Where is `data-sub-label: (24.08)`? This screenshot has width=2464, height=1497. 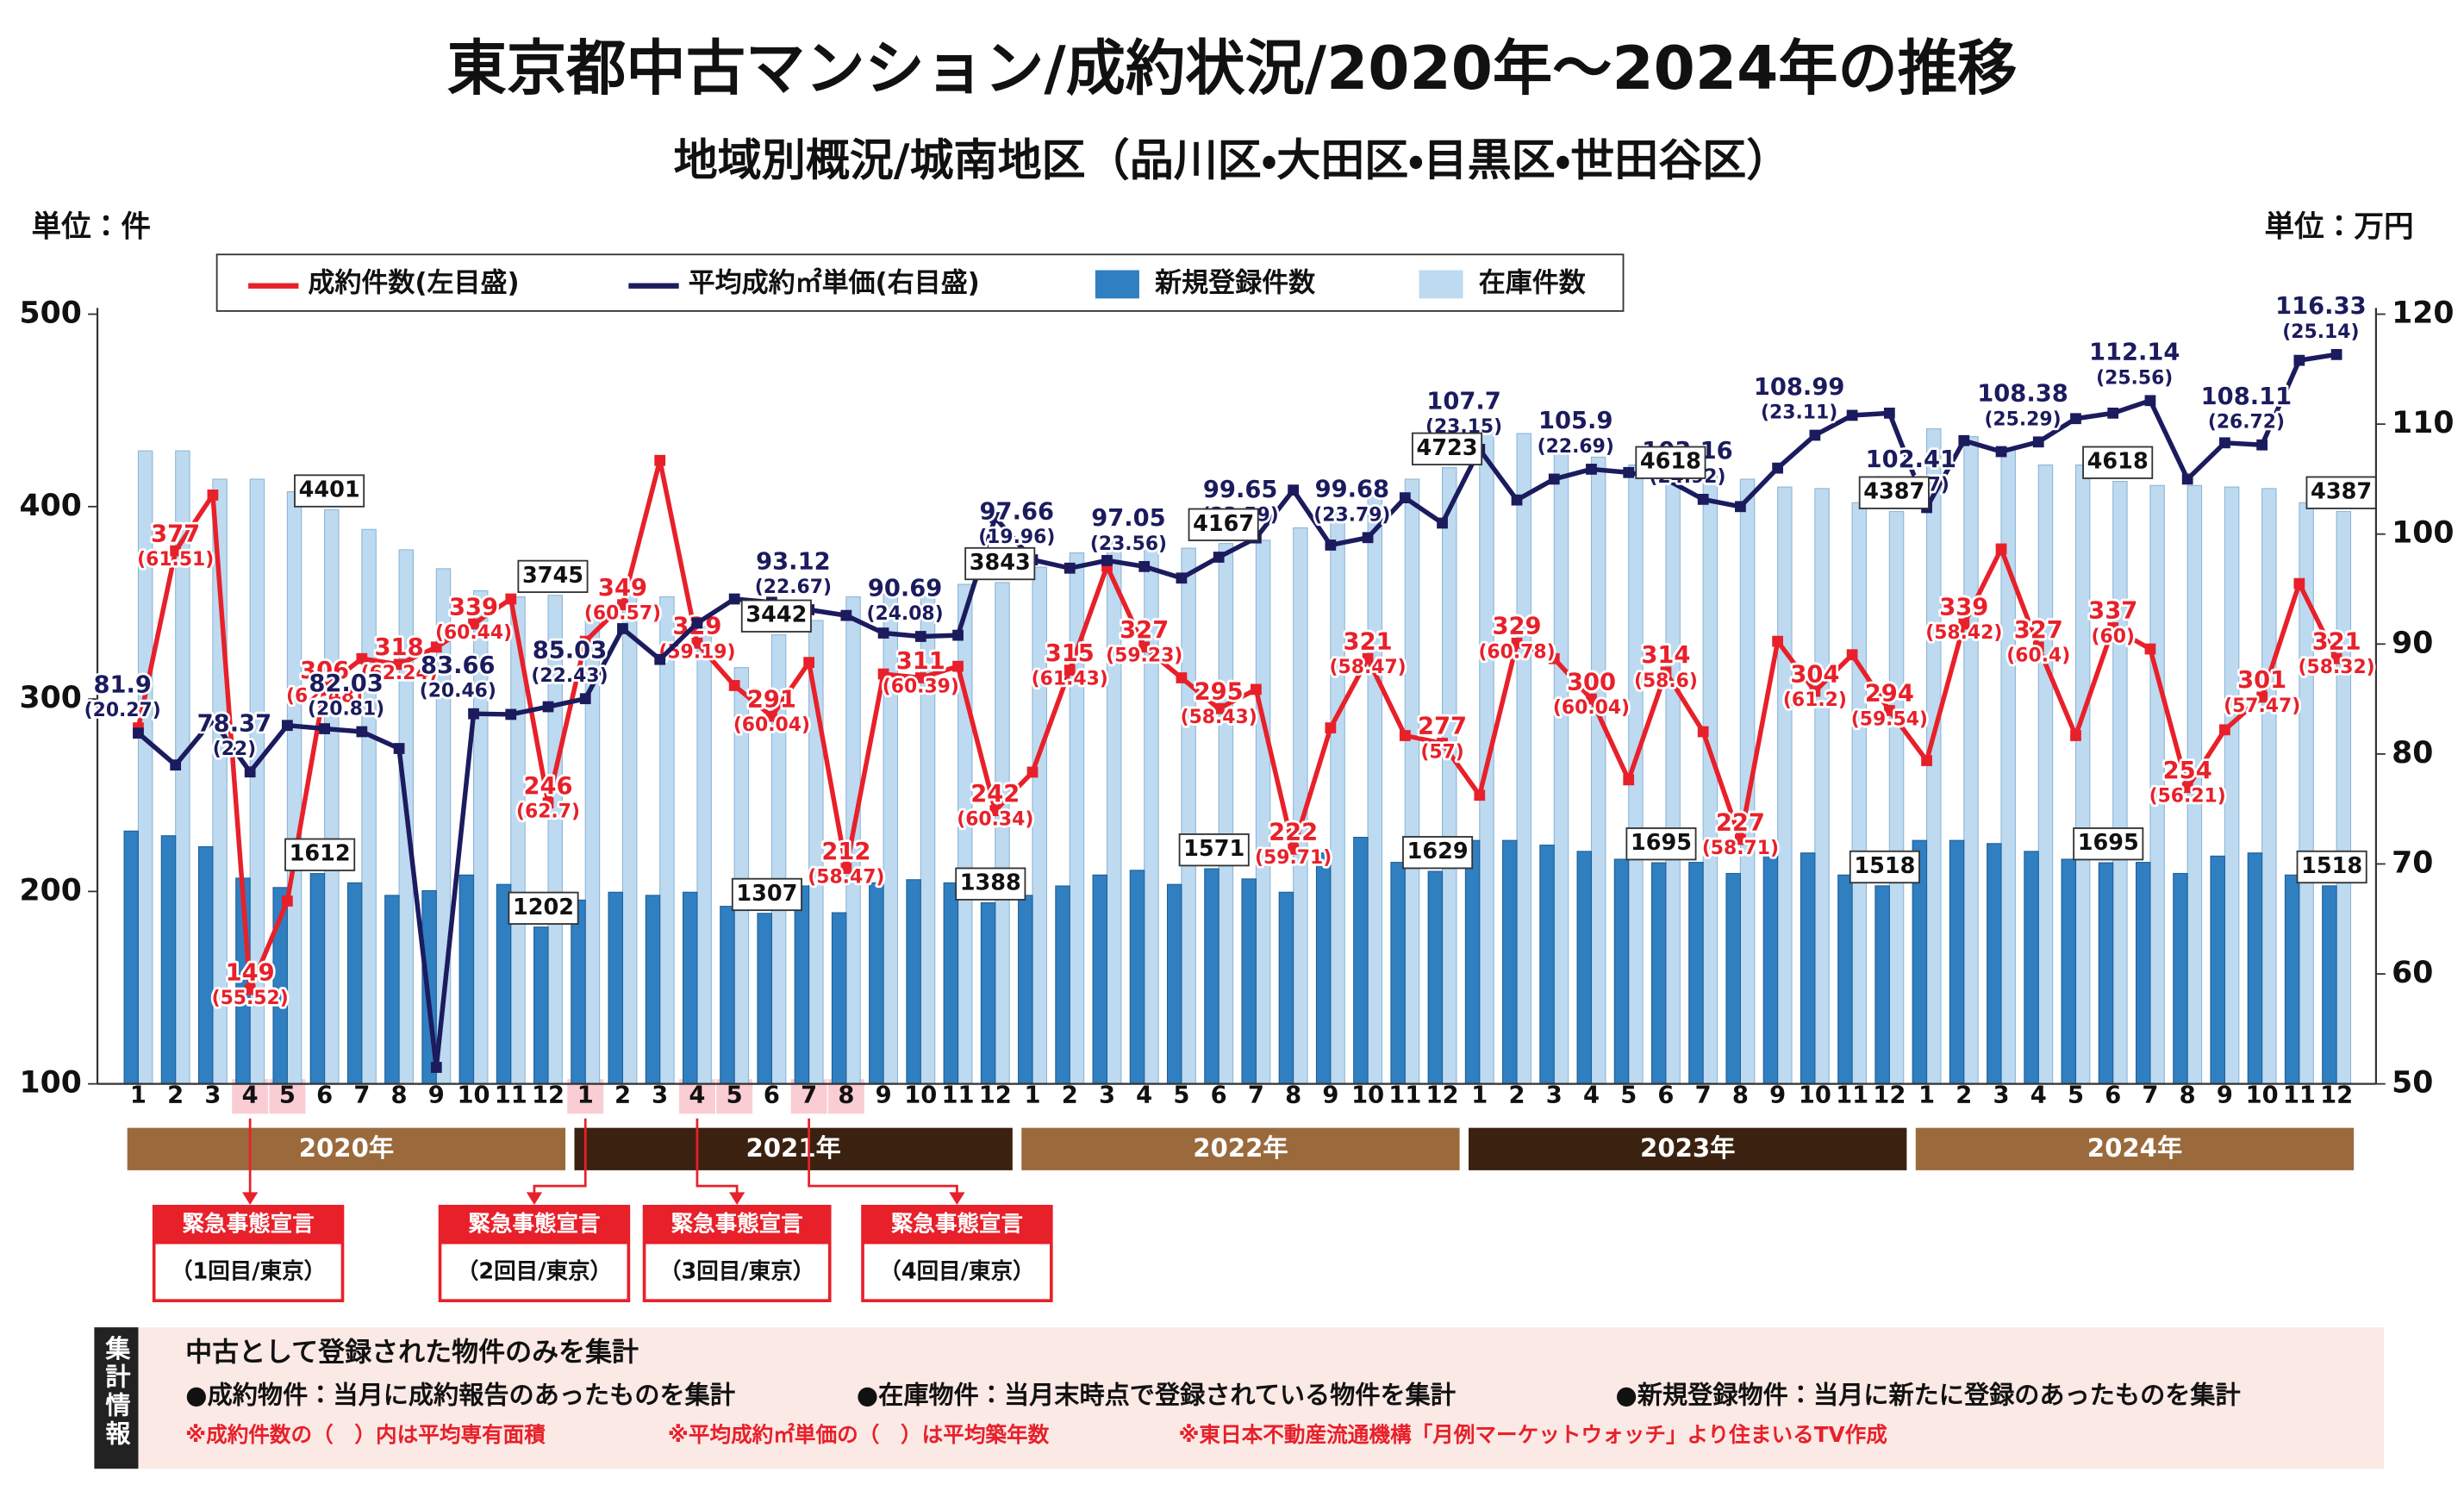
data-sub-label: (24.08) is located at coordinates (905, 614).